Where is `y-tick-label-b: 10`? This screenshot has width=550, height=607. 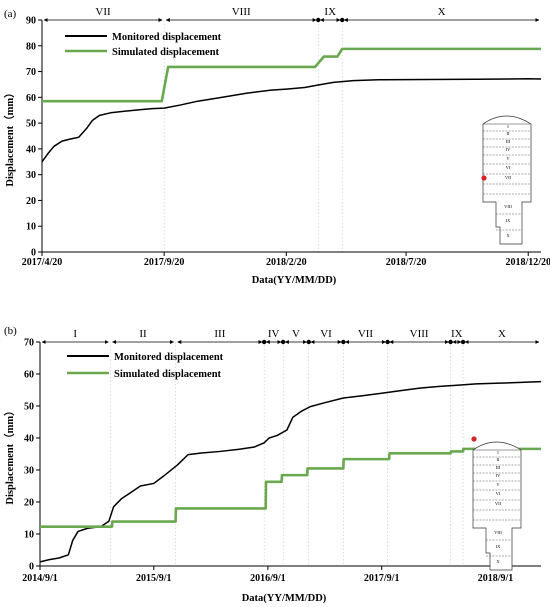
y-tick-label-b: 10 is located at coordinates (29, 535).